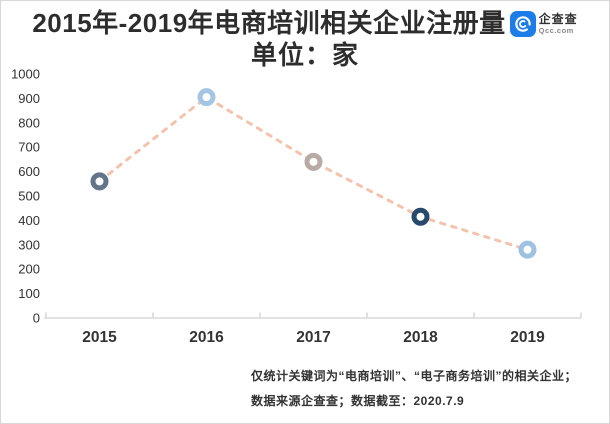  What do you see at coordinates (558, 19) in the screenshot?
I see `qcc-logo-name: 企查查` at bounding box center [558, 19].